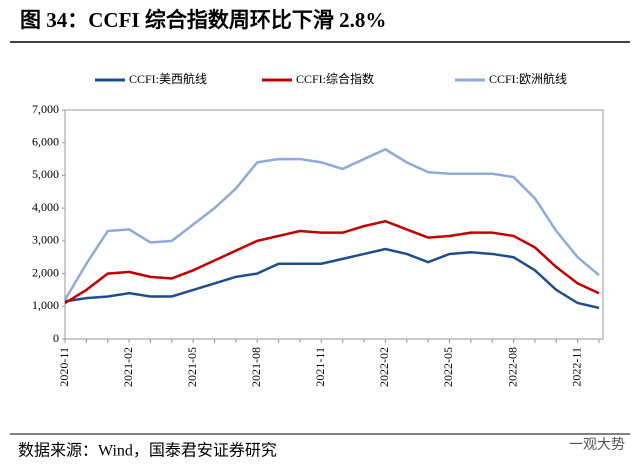 This screenshot has width=640, height=469. Describe the element at coordinates (45, 305) in the screenshot. I see `y-tick-label: 1,000` at that location.